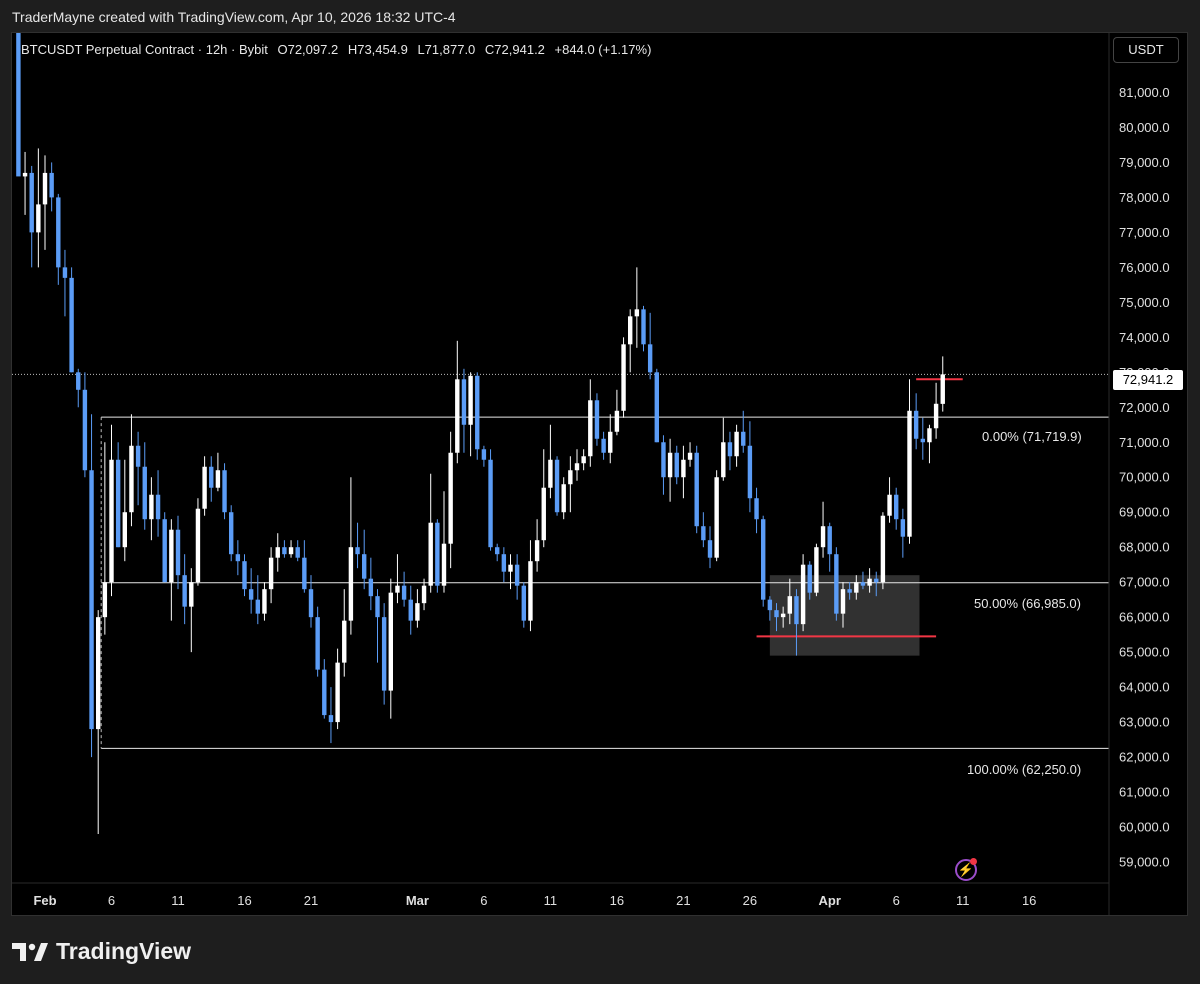  I want to click on price-tick-label: 76,000.0, so click(1144, 267).